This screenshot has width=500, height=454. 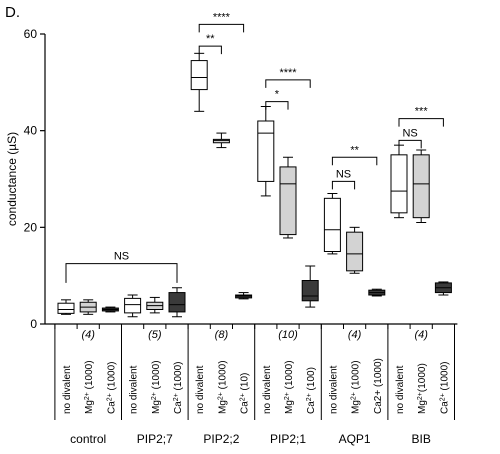 I want to click on significance-label: *, so click(x=277, y=95).